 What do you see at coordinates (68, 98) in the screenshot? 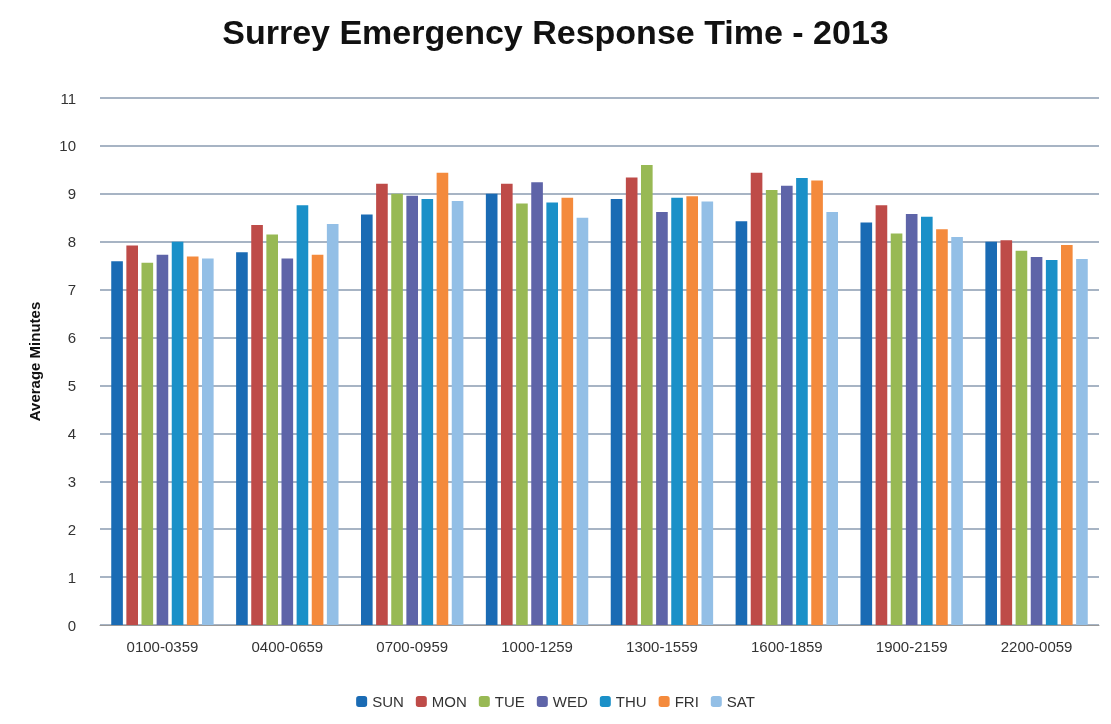
I see `y-tick-label: 11` at bounding box center [68, 98].